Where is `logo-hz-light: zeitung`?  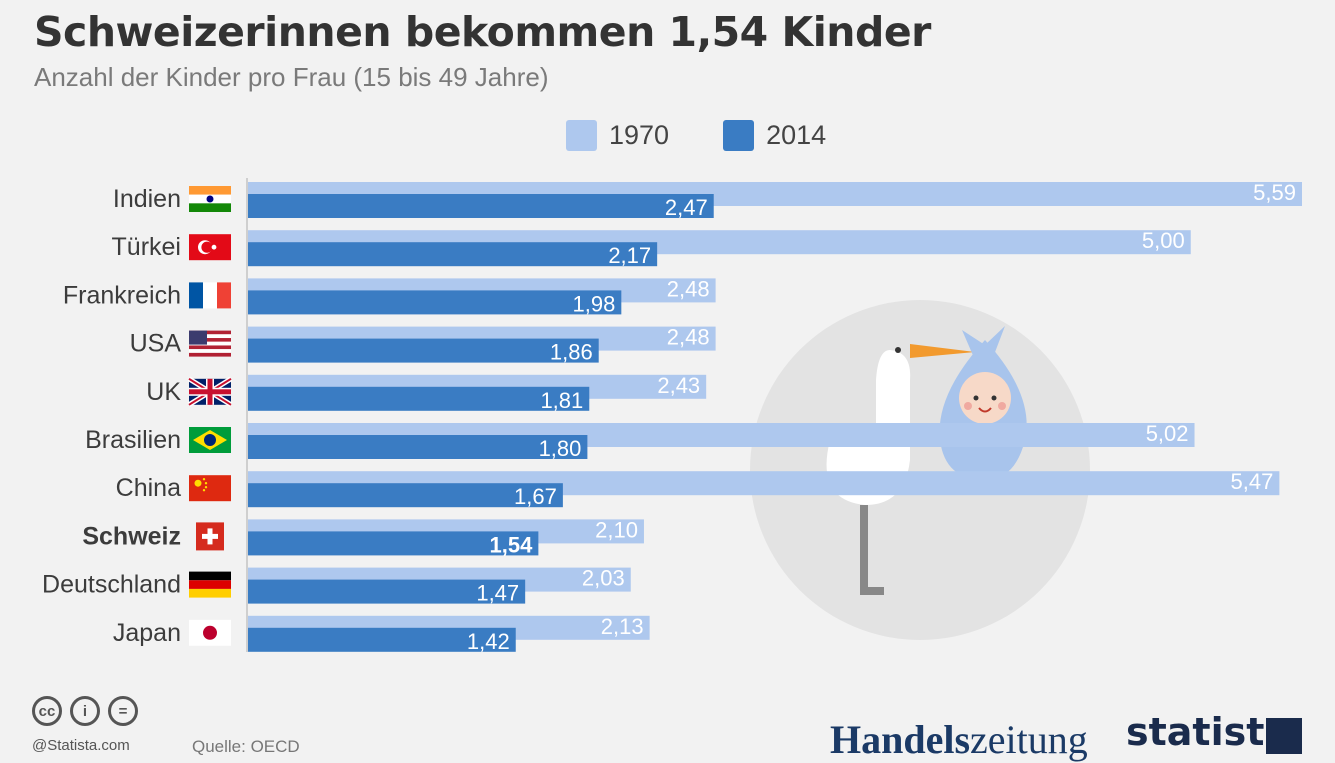
logo-hz-light: zeitung is located at coordinates (1029, 739).